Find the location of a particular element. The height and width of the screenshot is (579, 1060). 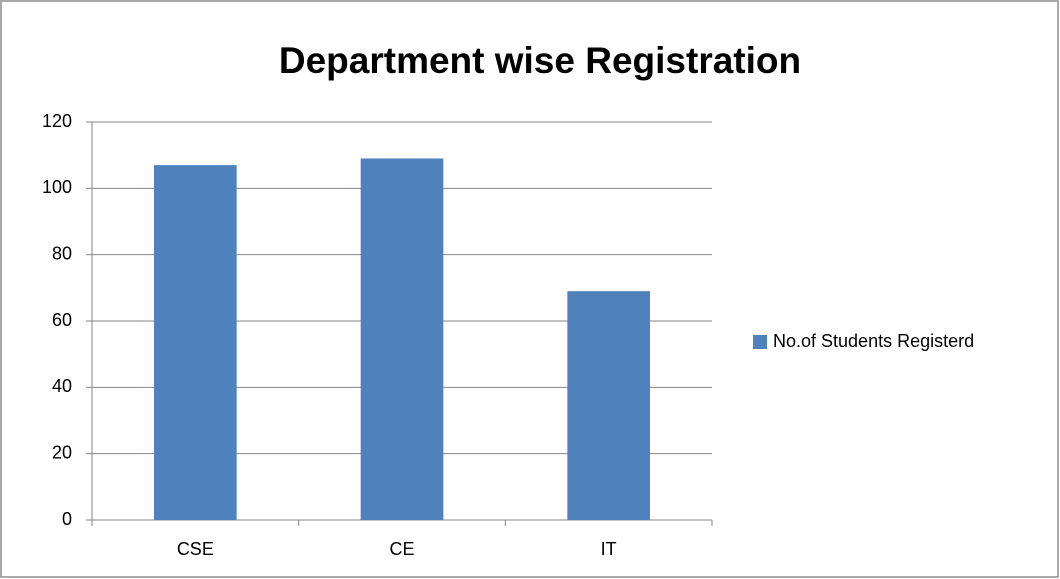

legend-swatch is located at coordinates (760, 342).